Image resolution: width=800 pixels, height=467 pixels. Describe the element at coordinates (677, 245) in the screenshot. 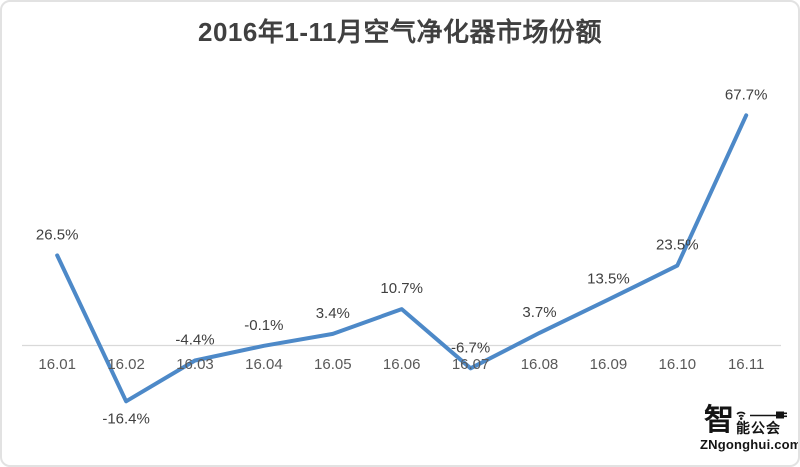

I see `data-label: 23.5%` at that location.